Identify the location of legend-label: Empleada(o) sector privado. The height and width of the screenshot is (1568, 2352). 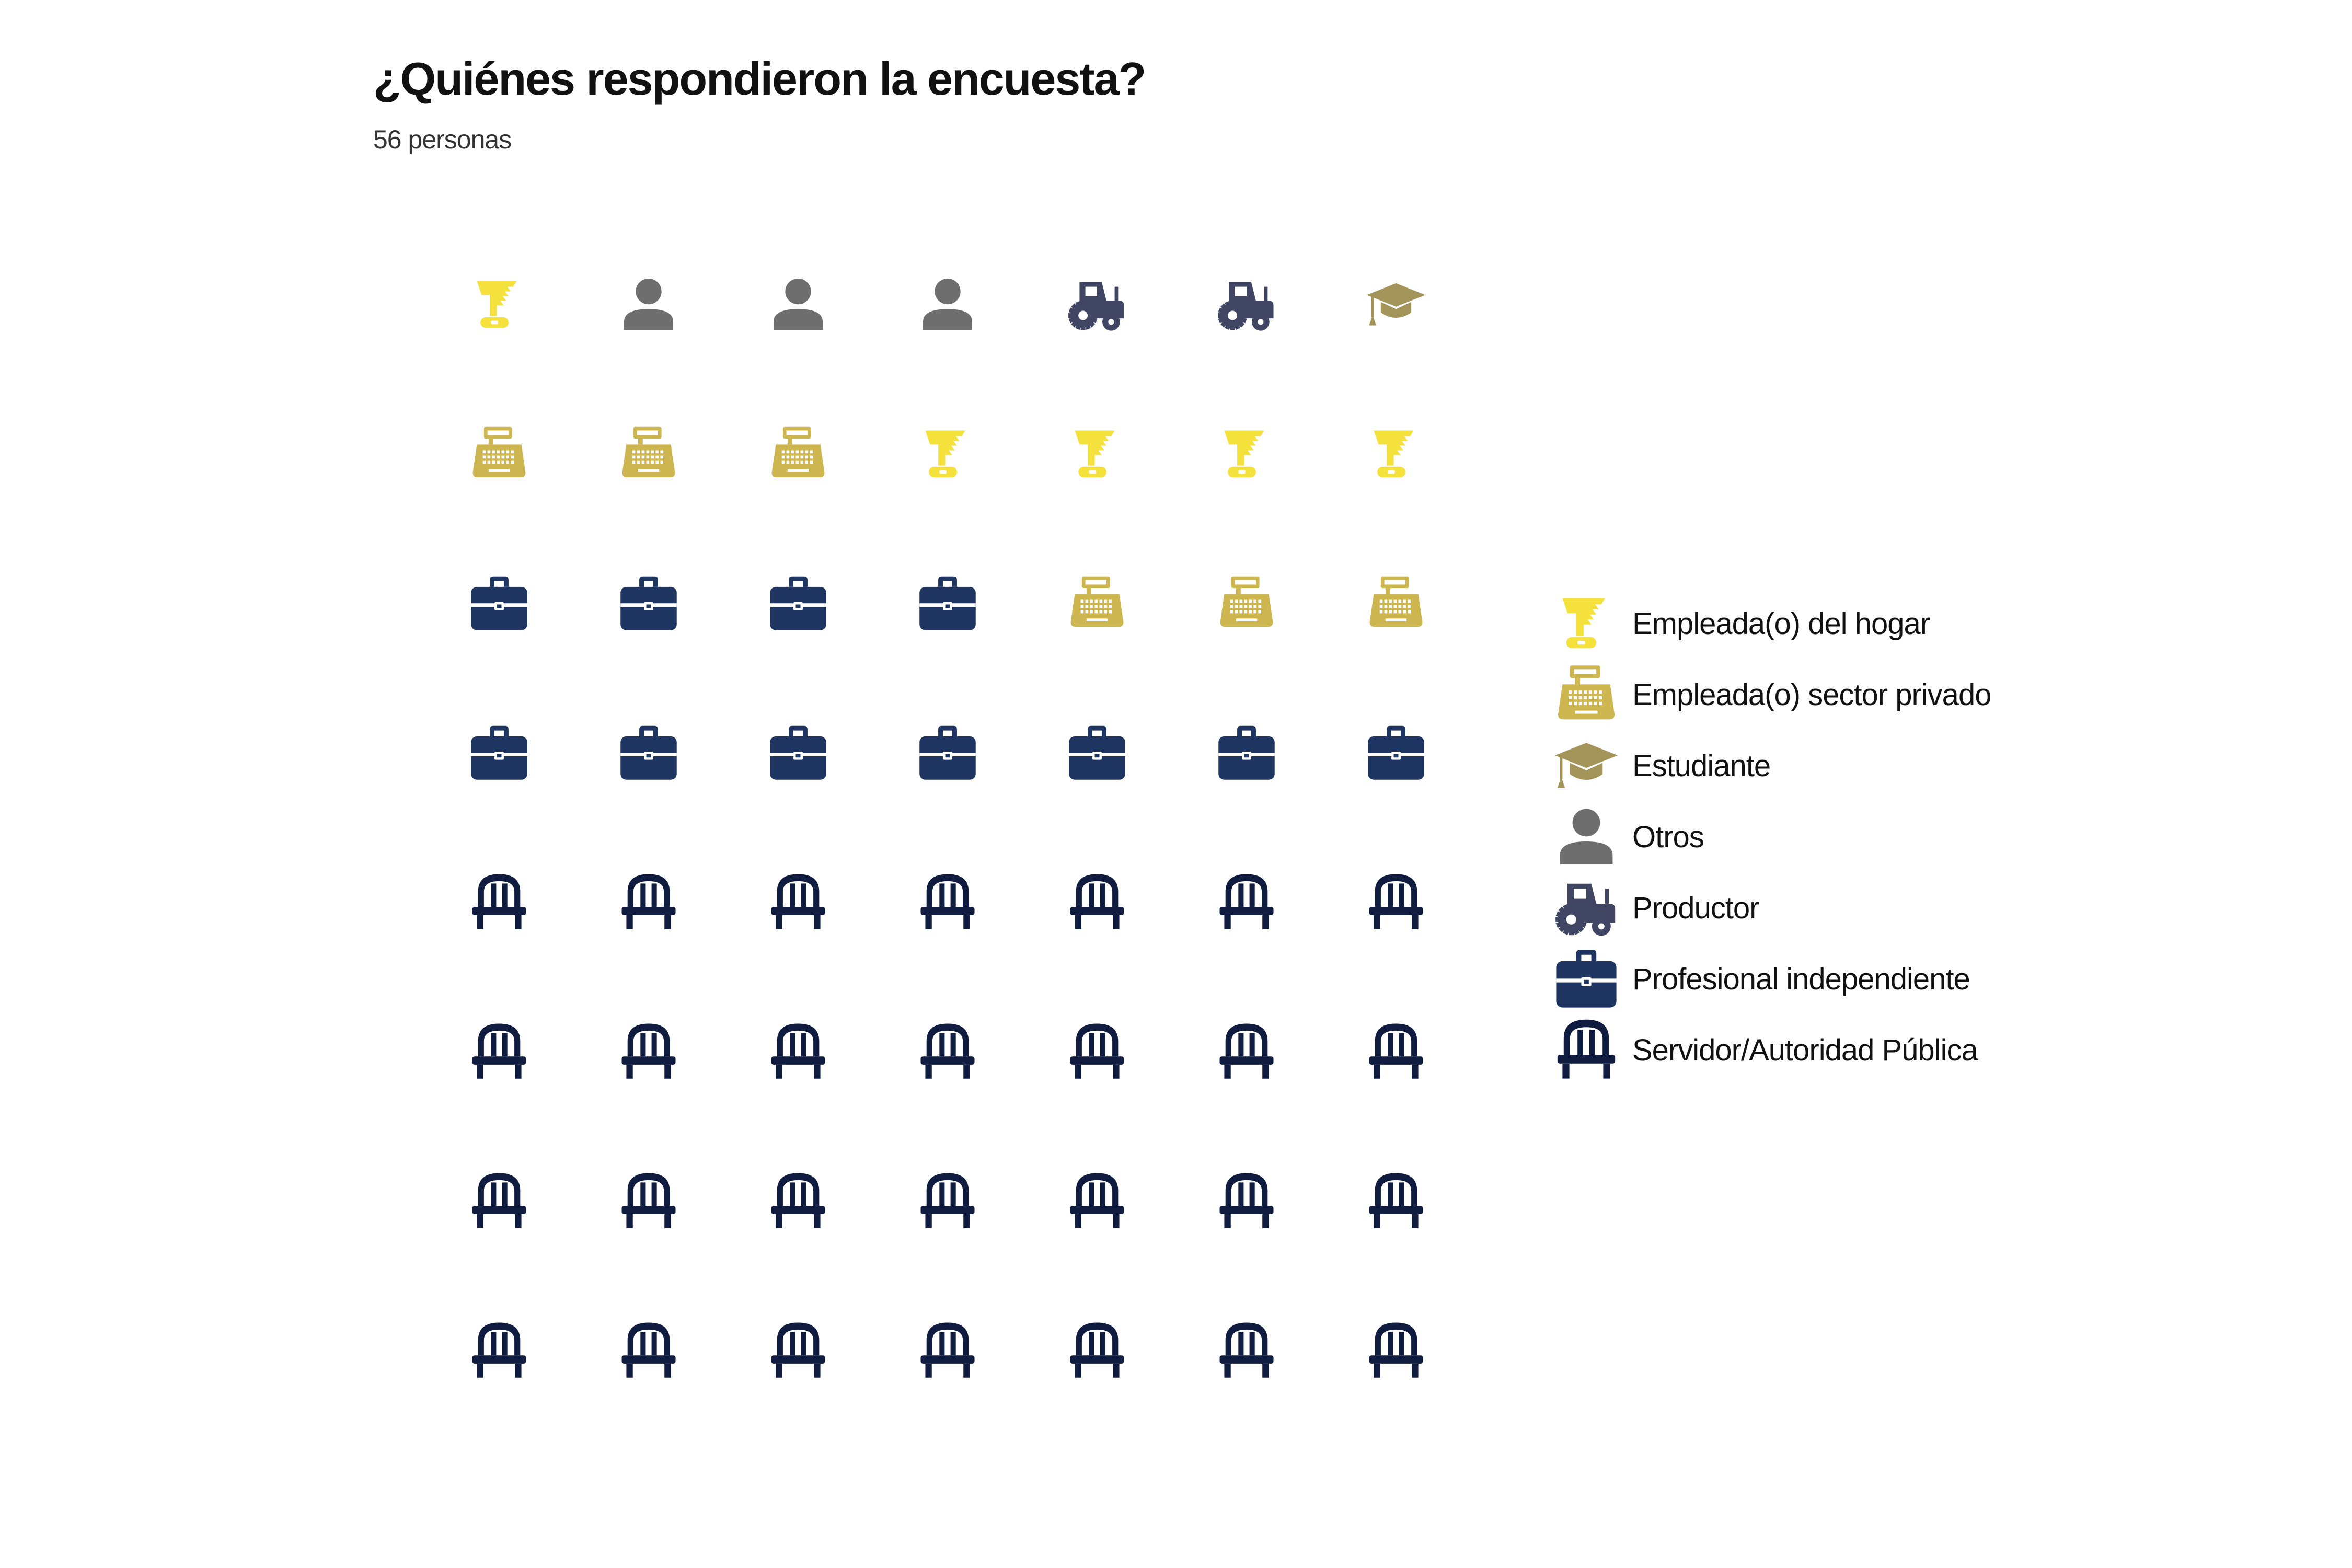
(1811, 695).